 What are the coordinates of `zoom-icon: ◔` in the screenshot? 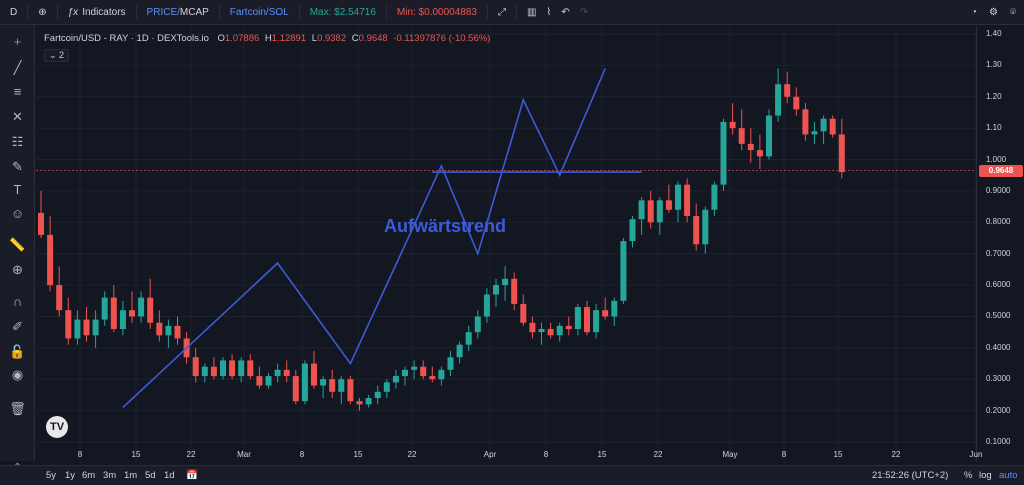 It's located at (974, 12).